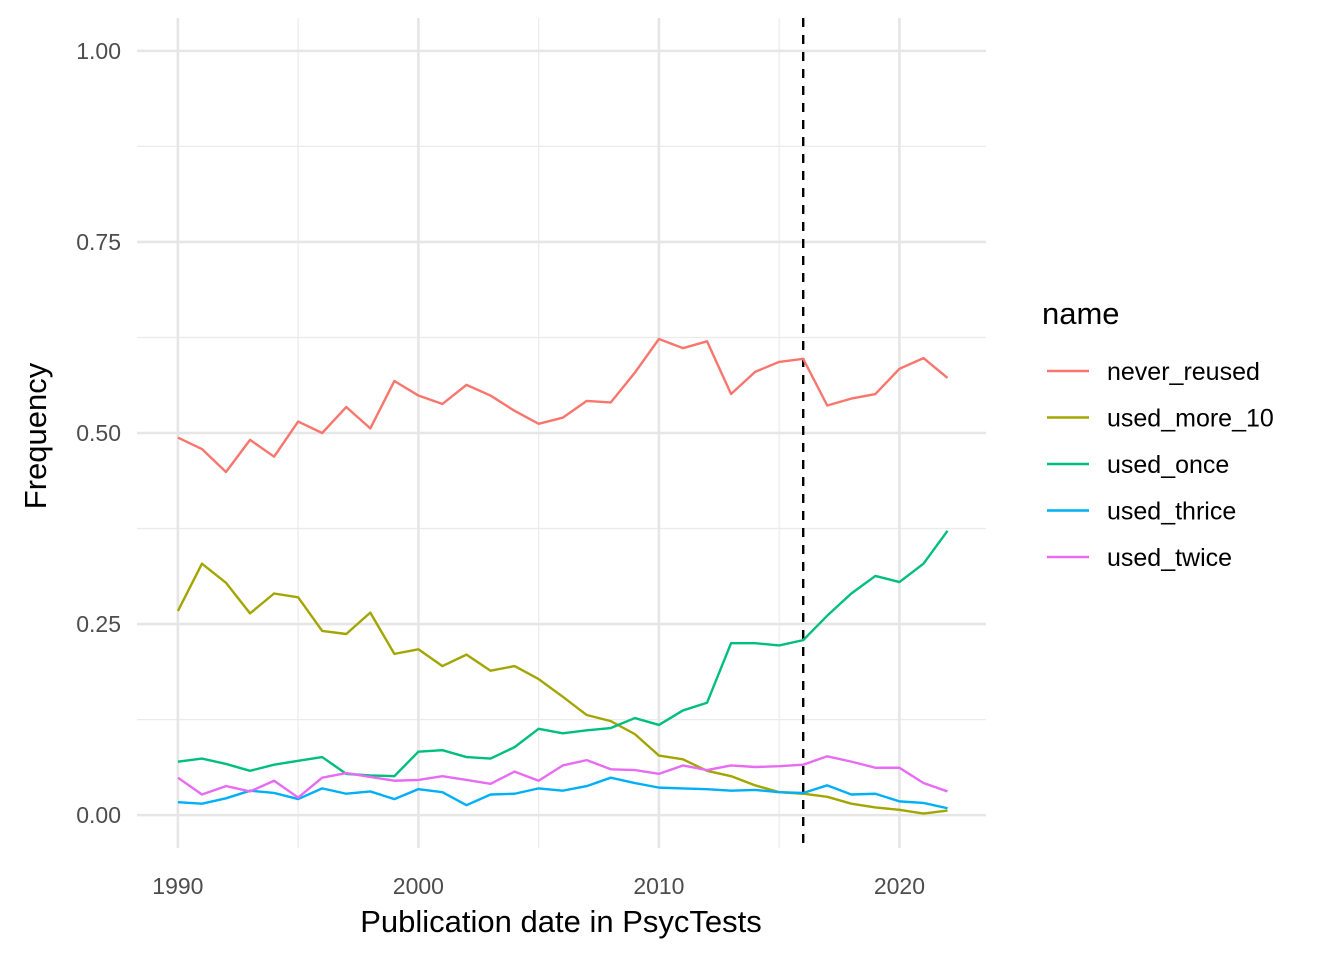 This screenshot has height=960, width=1344. I want to click on legend-label: never_reused, so click(1183, 372).